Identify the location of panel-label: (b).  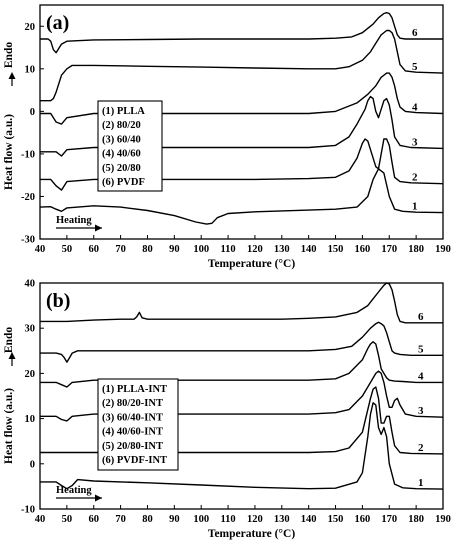
(58, 301).